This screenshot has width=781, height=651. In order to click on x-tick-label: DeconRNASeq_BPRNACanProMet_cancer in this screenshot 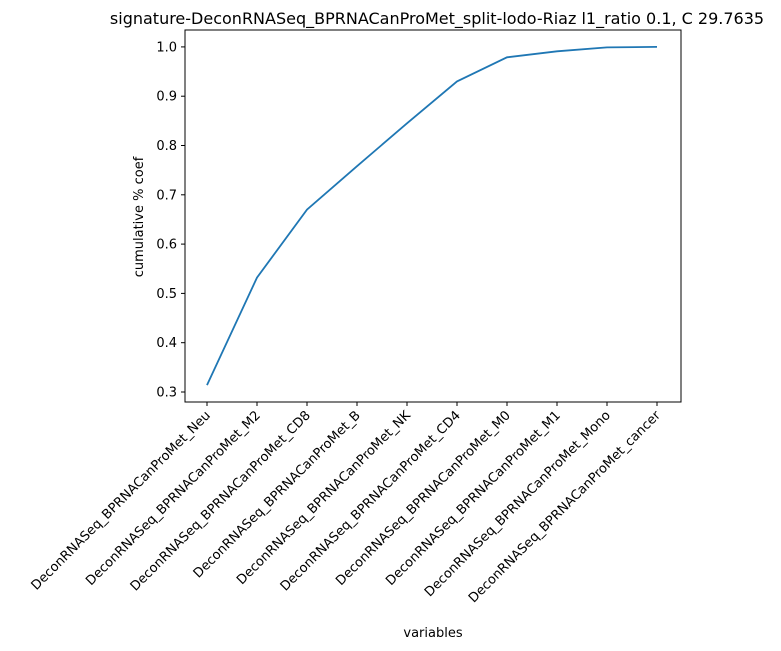, I will do `click(565, 507)`.